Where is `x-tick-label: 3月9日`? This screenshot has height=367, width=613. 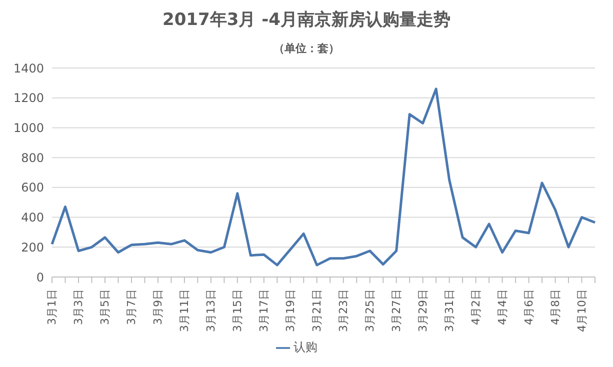 x-tick-label: 3月9日 is located at coordinates (157, 307).